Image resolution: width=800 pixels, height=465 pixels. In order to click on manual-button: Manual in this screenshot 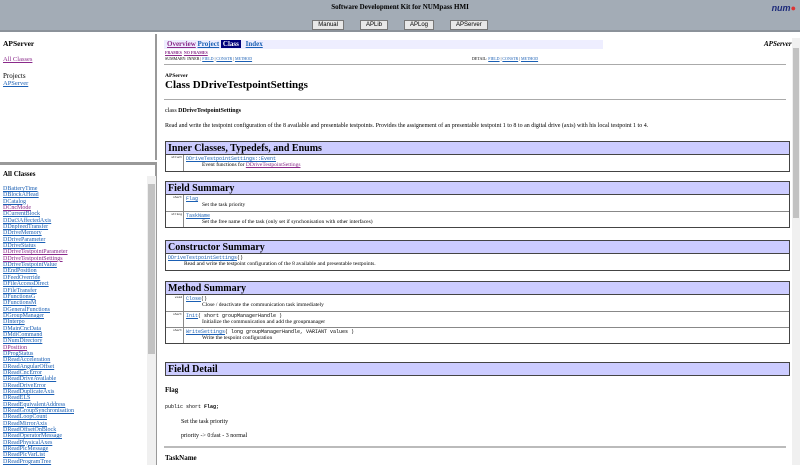, I will do `click(328, 25)`.